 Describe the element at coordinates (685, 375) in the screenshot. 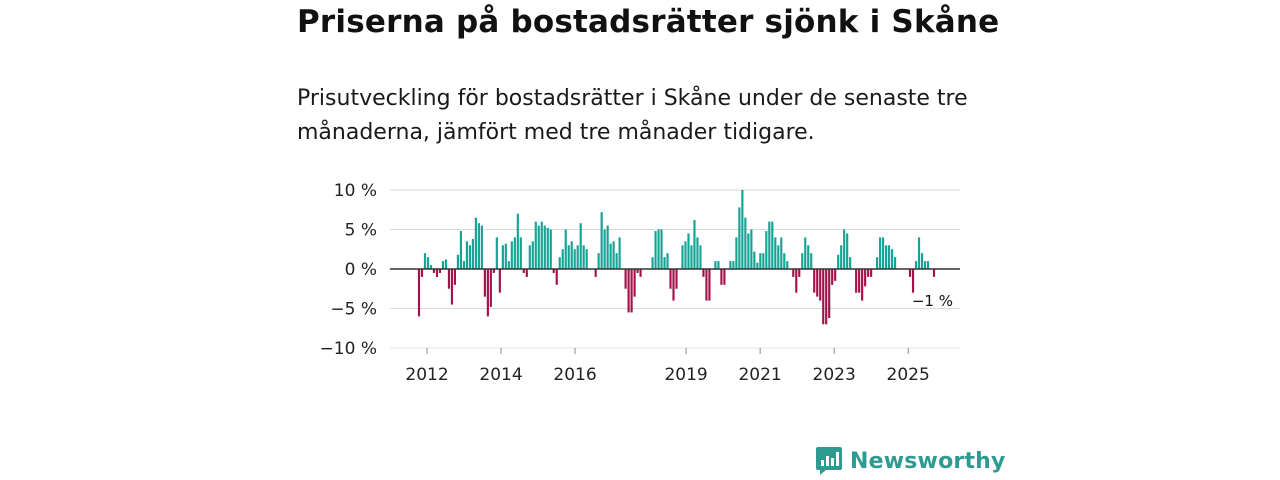

I see `x-tick-label: 2019` at that location.